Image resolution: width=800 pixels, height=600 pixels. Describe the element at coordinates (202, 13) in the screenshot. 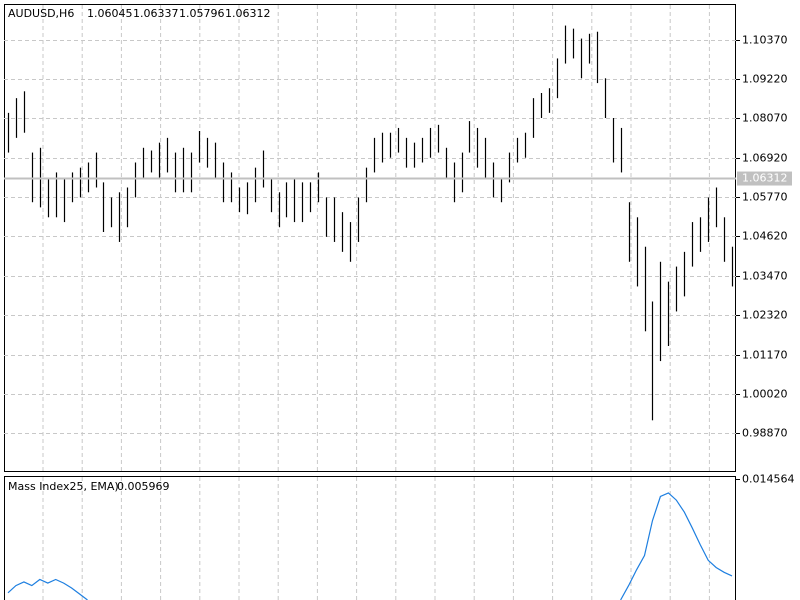

I see `quote-low: 1.05796` at that location.